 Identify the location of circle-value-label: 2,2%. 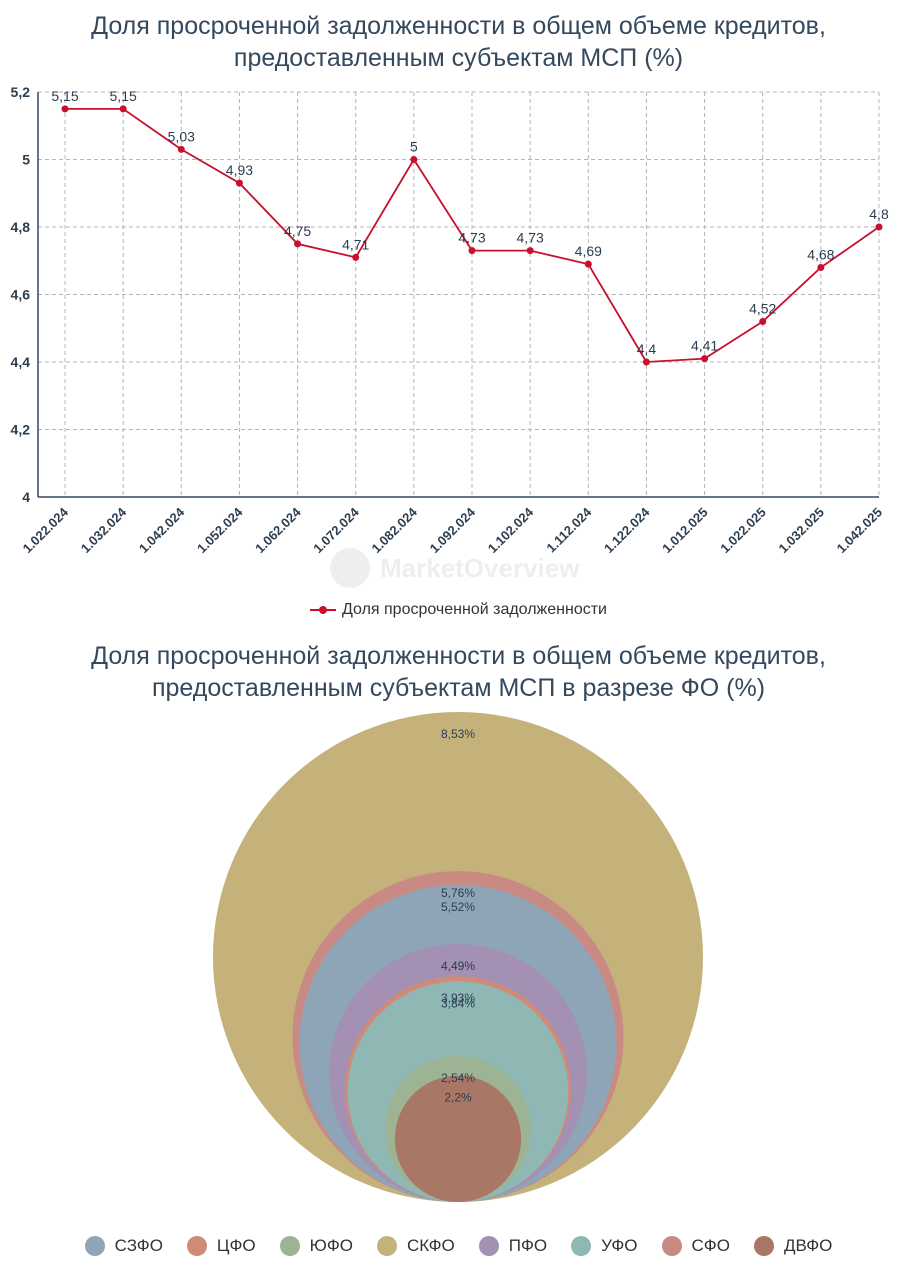
(458, 1098).